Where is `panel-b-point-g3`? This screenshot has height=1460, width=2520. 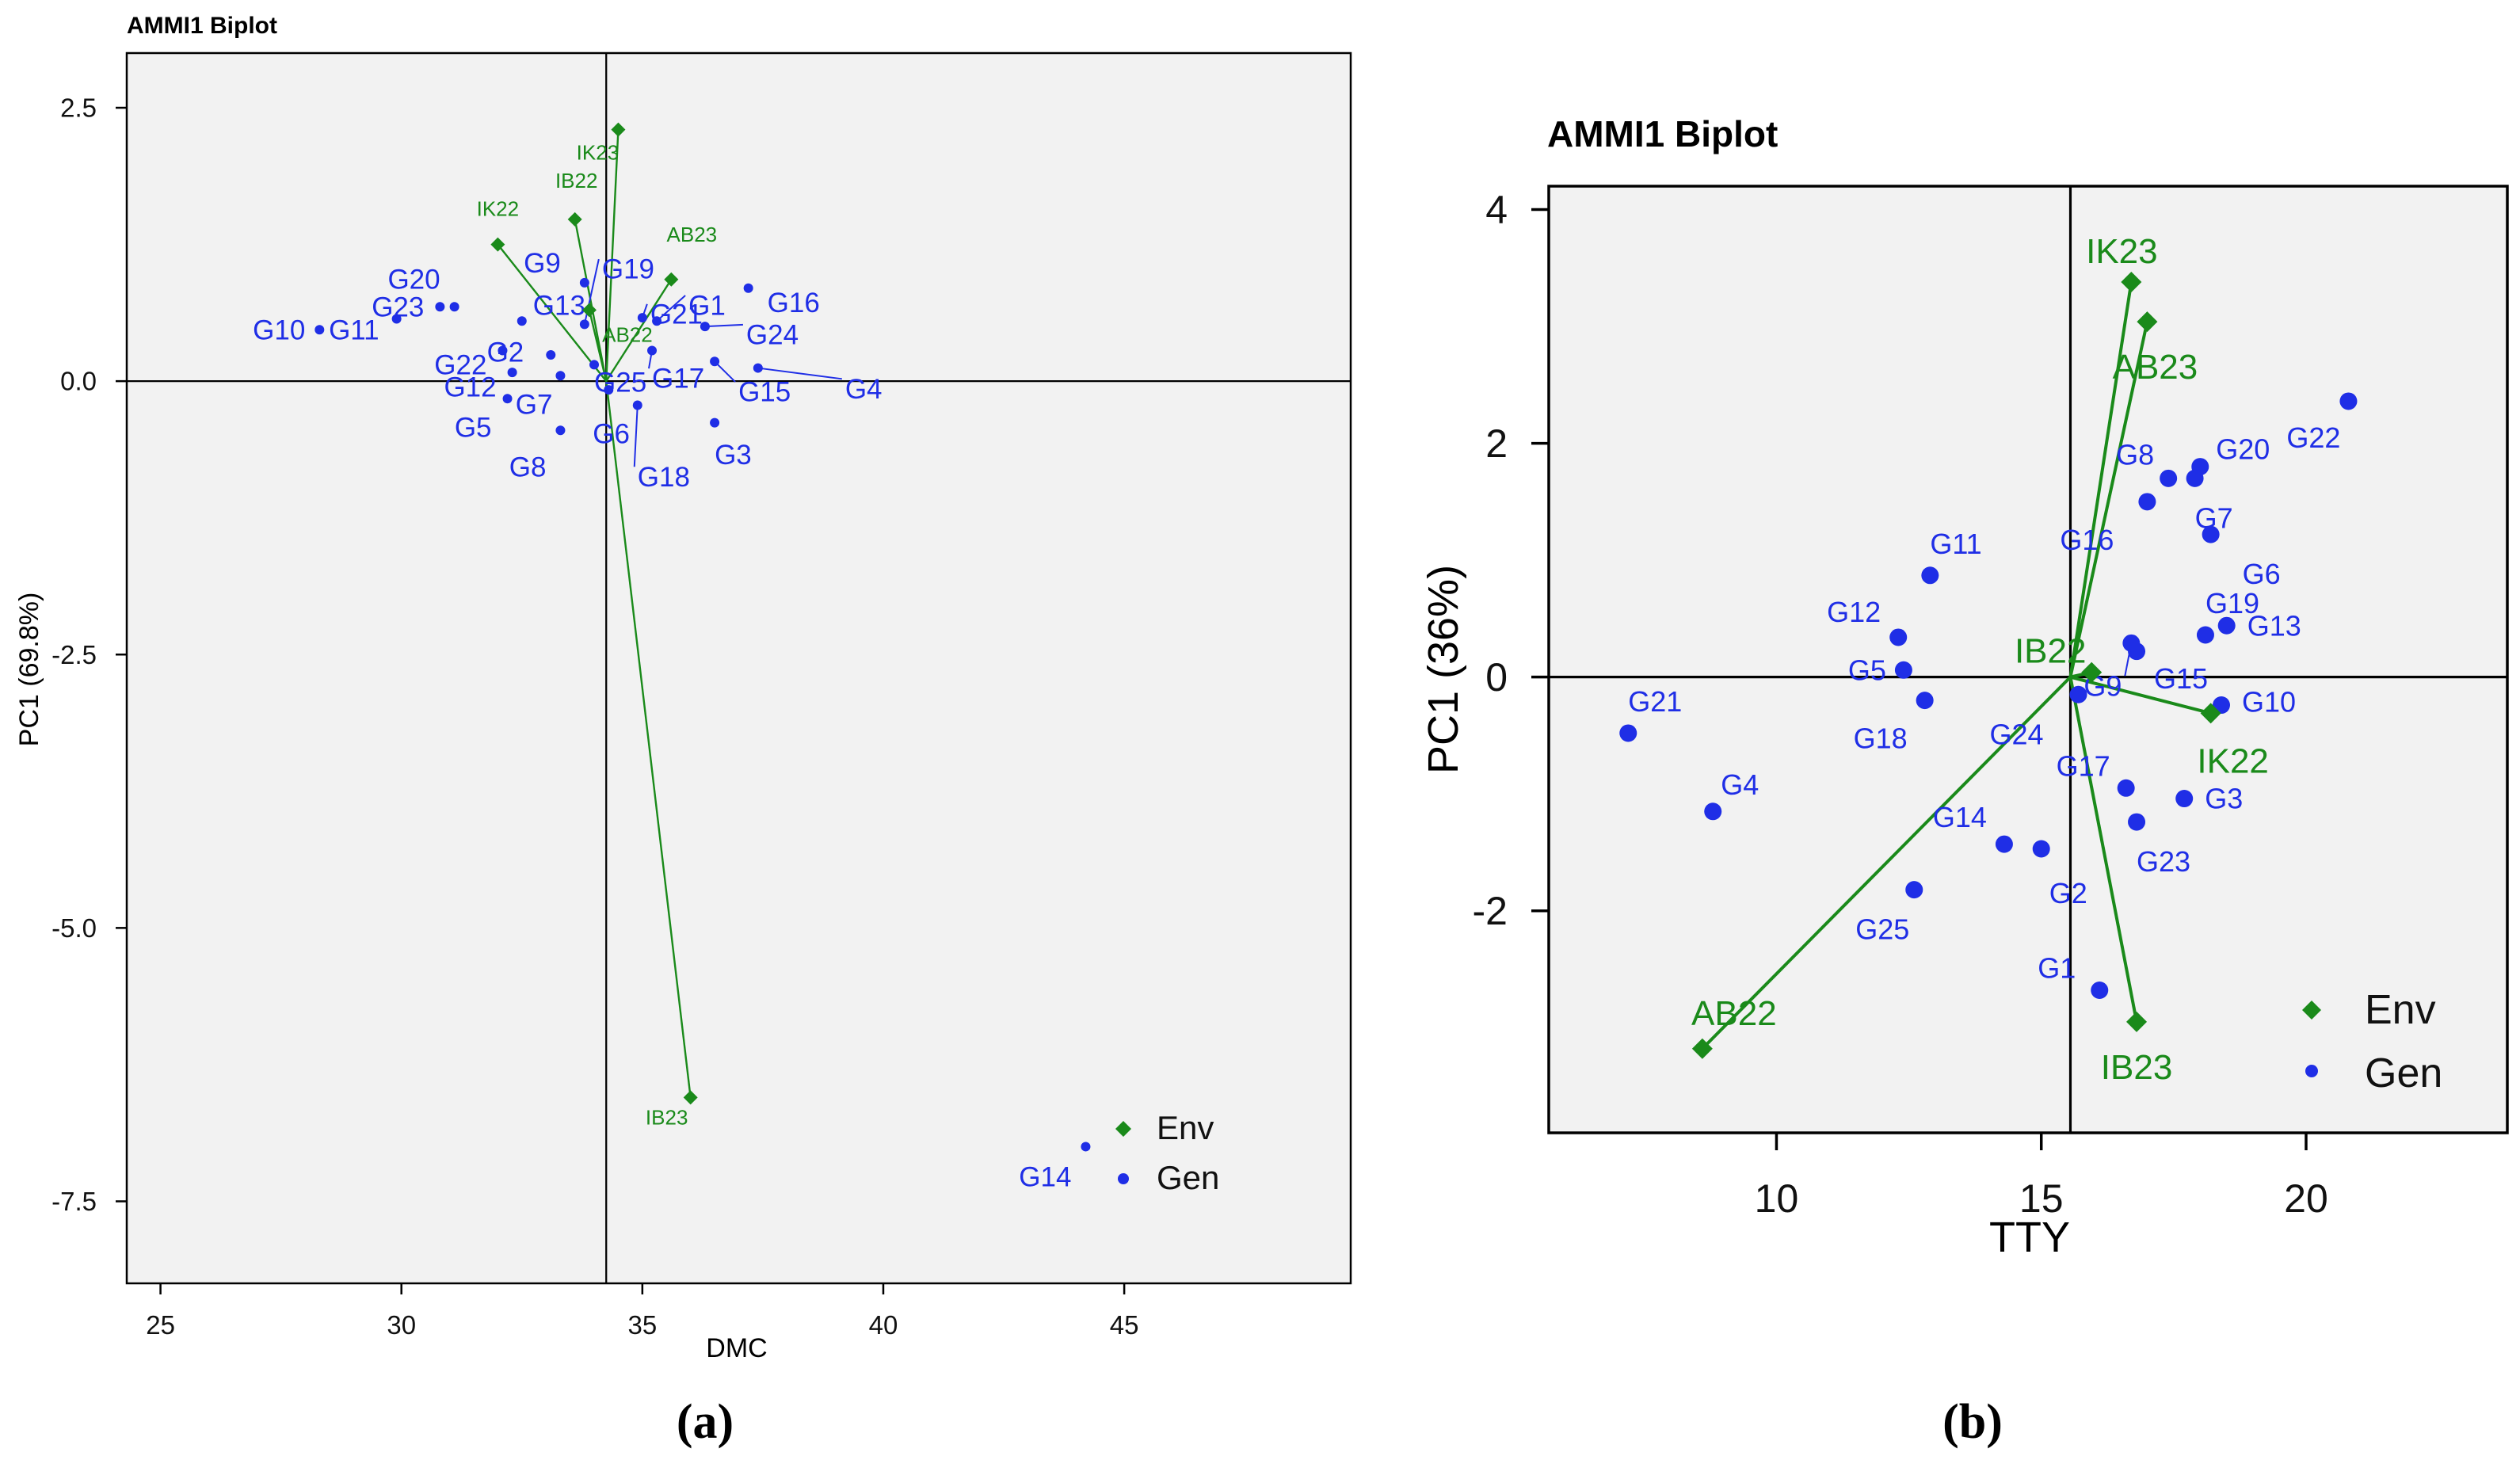
panel-b-point-g3 is located at coordinates (2184, 799).